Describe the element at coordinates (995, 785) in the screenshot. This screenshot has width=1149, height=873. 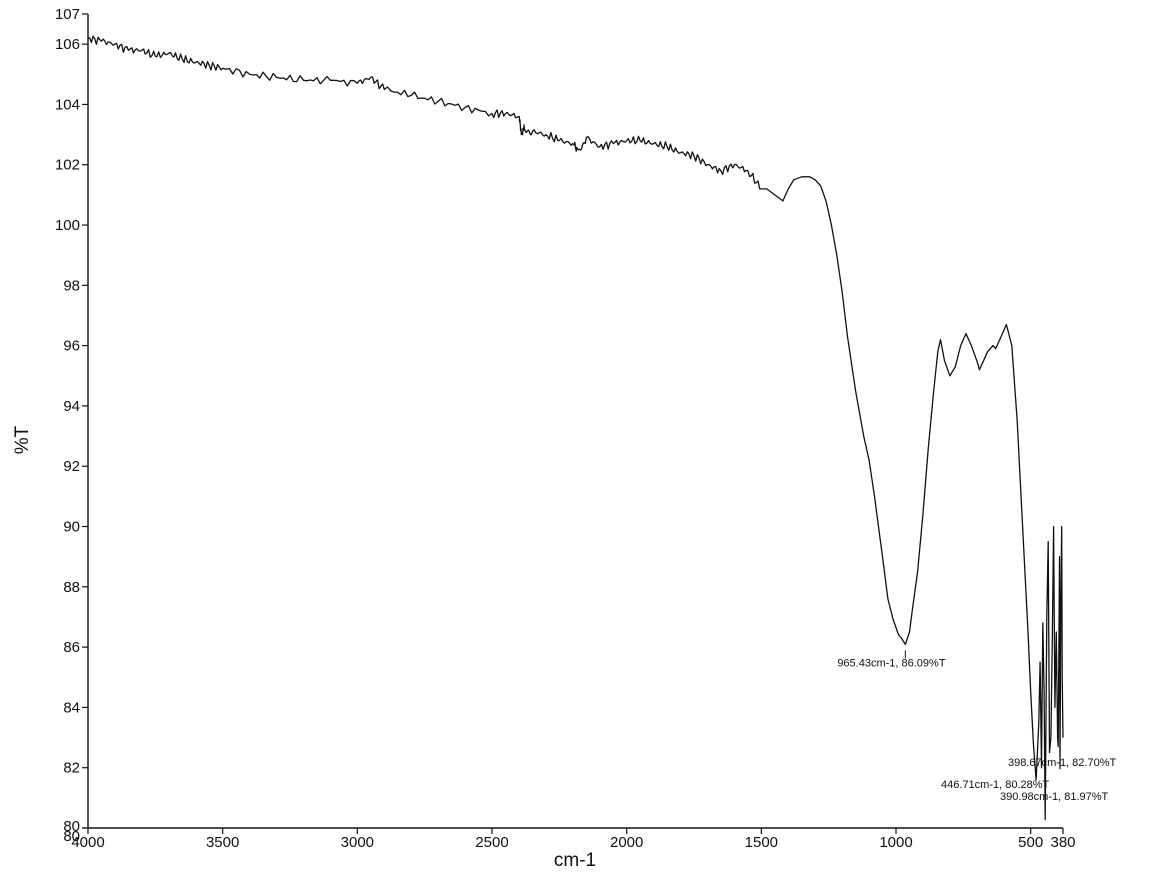
I see `peak-label: 446.71cm-1, 80.28%T` at that location.